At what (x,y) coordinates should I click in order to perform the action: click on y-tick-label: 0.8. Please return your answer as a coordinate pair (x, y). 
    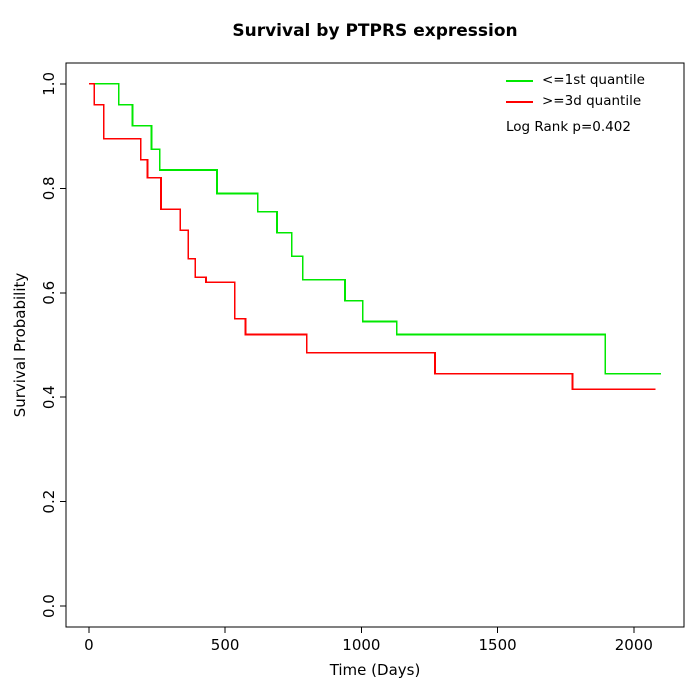
    Looking at the image, I should click on (49, 188).